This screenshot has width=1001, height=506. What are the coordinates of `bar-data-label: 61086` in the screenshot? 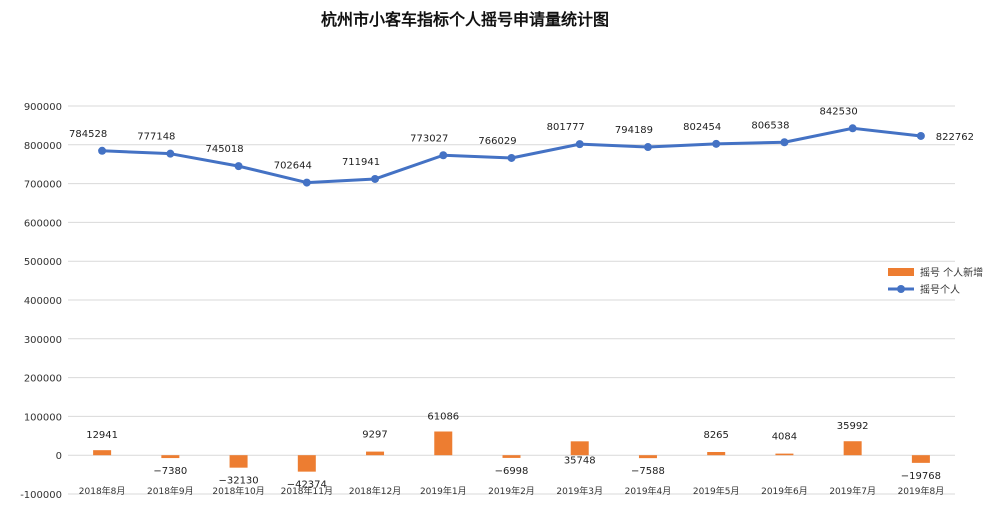 It's located at (443, 416).